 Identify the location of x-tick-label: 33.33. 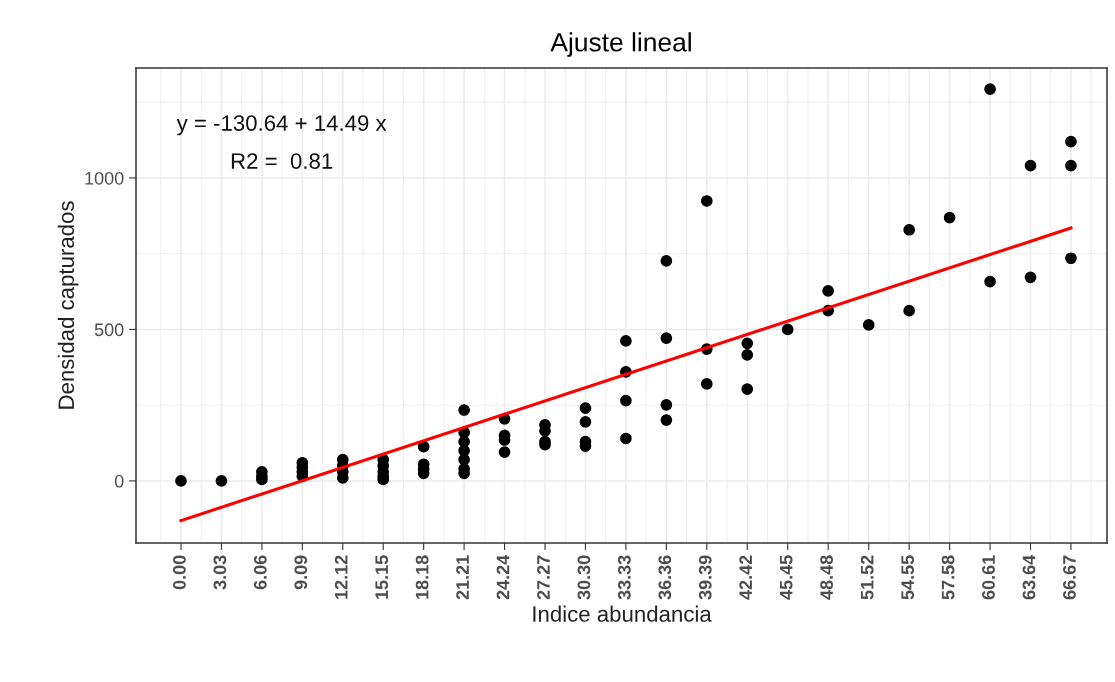
(624, 577).